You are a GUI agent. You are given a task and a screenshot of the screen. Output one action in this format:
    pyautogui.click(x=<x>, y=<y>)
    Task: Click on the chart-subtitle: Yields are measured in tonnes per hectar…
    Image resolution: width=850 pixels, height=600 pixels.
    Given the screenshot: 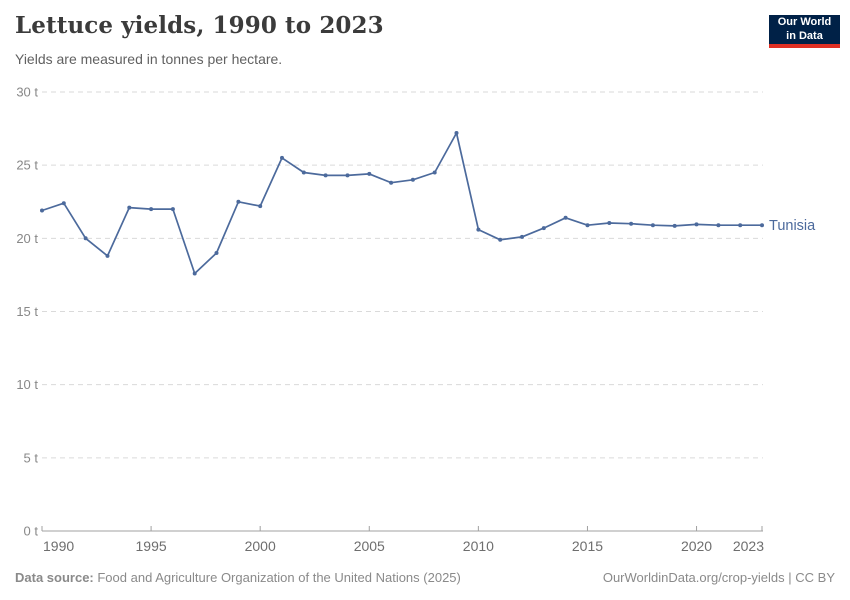 What is the action you would take?
    pyautogui.click(x=149, y=59)
    